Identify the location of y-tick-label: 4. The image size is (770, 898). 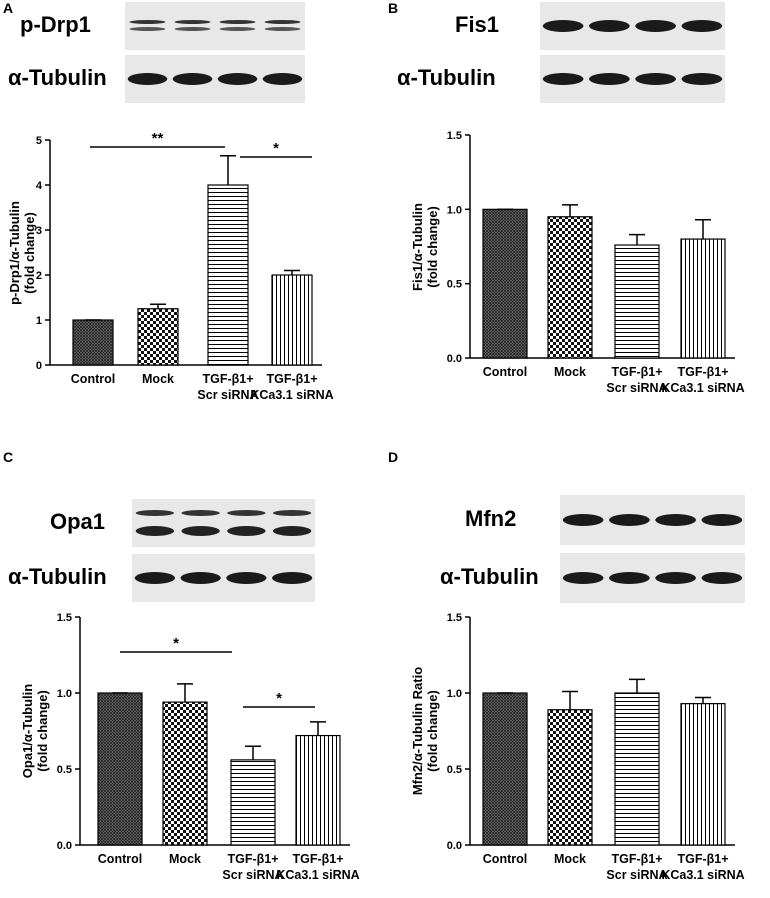
(39, 186).